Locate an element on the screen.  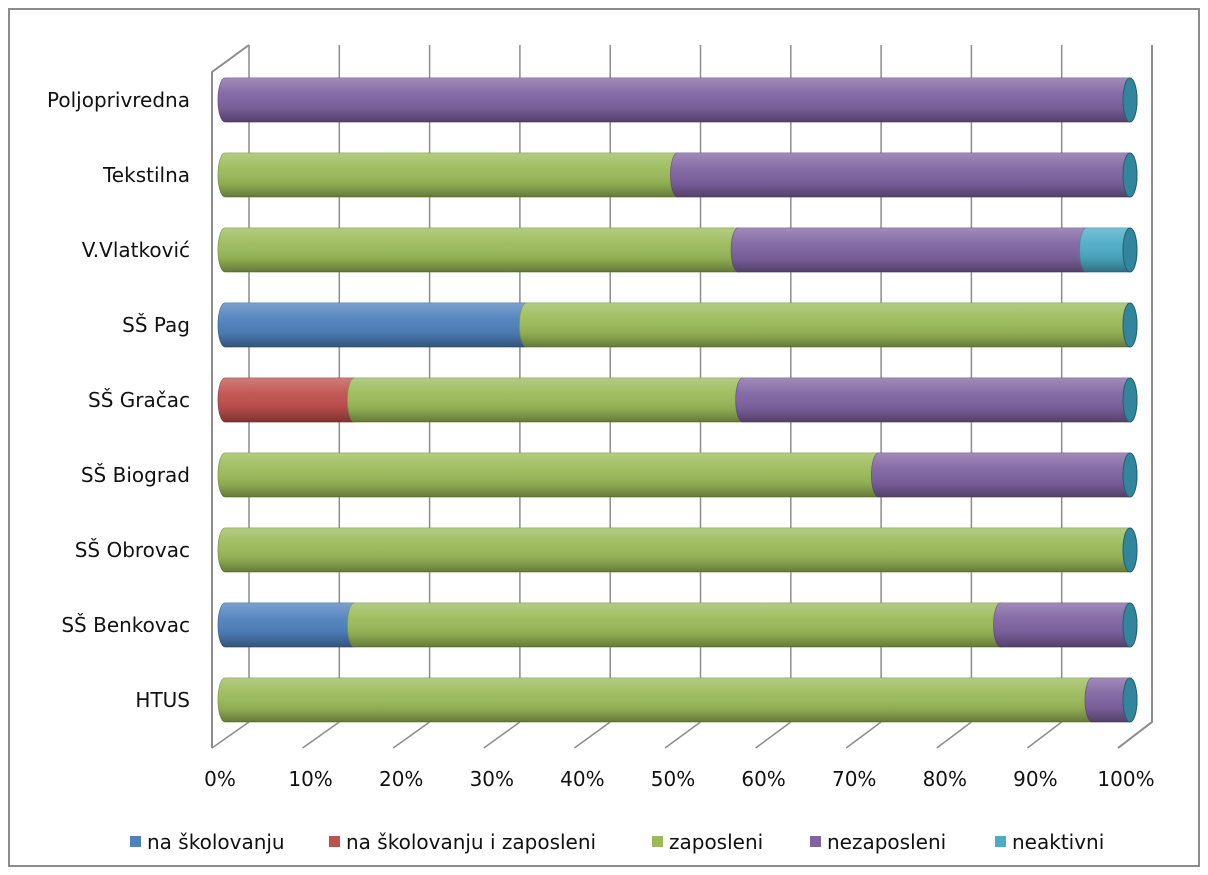
x-tick-label: 100% is located at coordinates (1125, 779).